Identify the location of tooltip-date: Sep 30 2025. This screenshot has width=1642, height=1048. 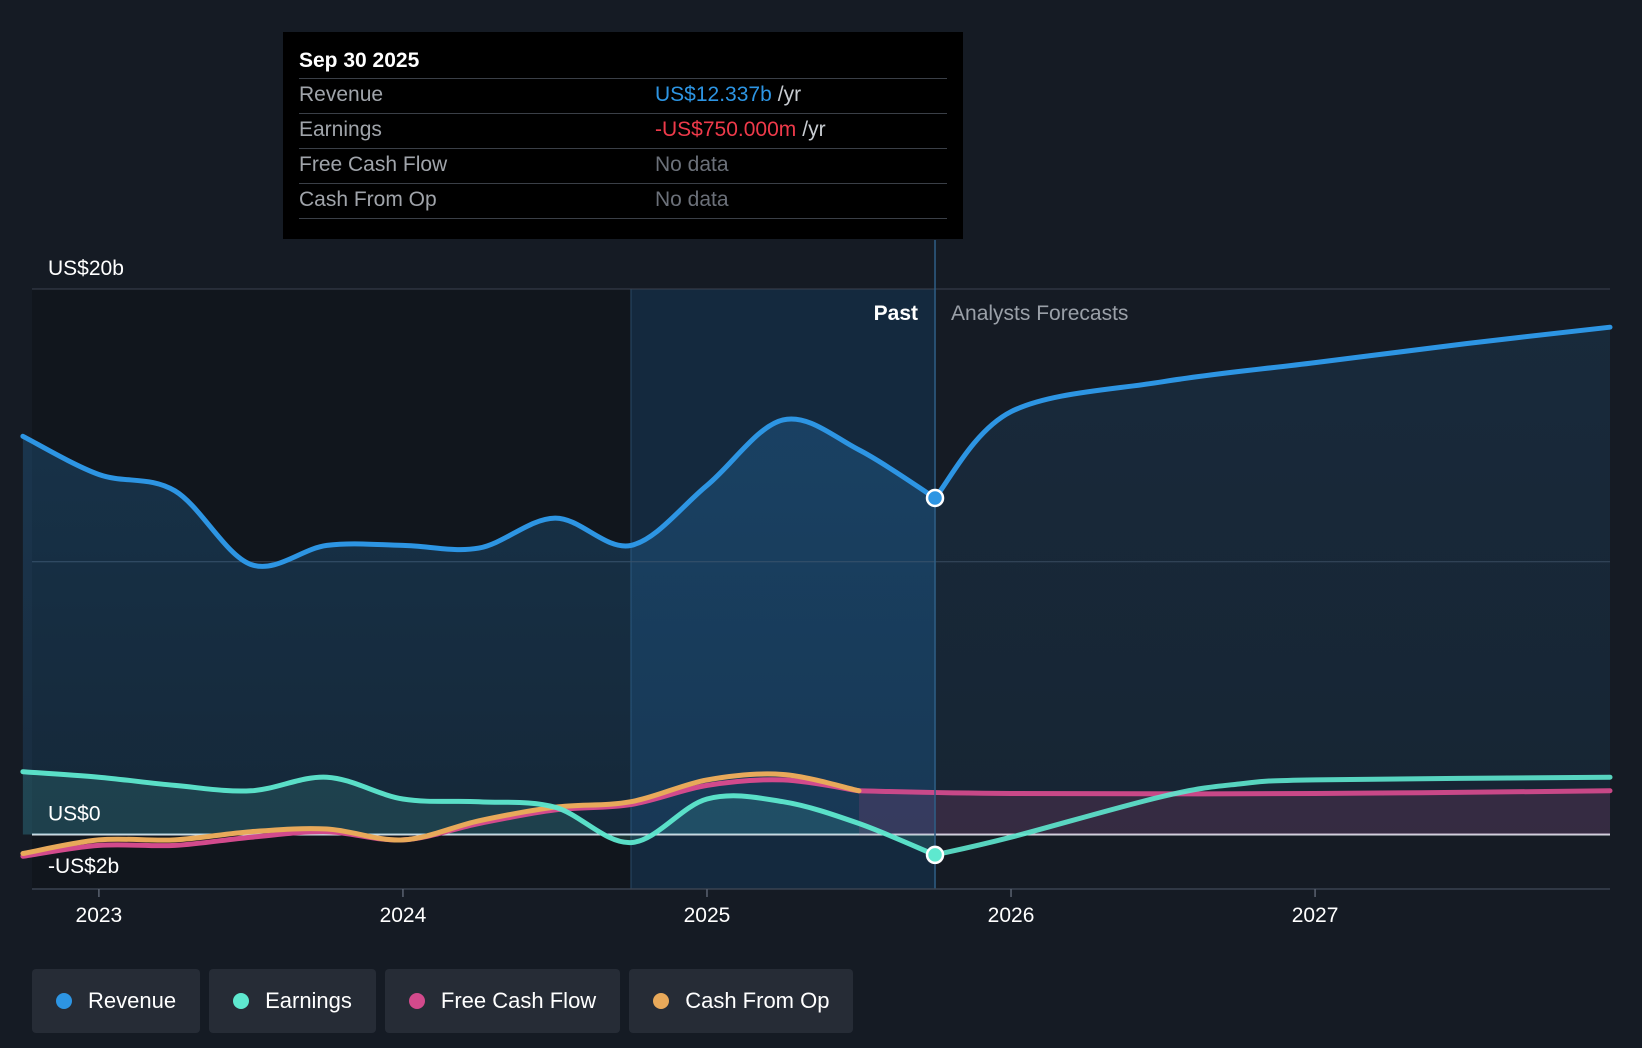
(359, 60).